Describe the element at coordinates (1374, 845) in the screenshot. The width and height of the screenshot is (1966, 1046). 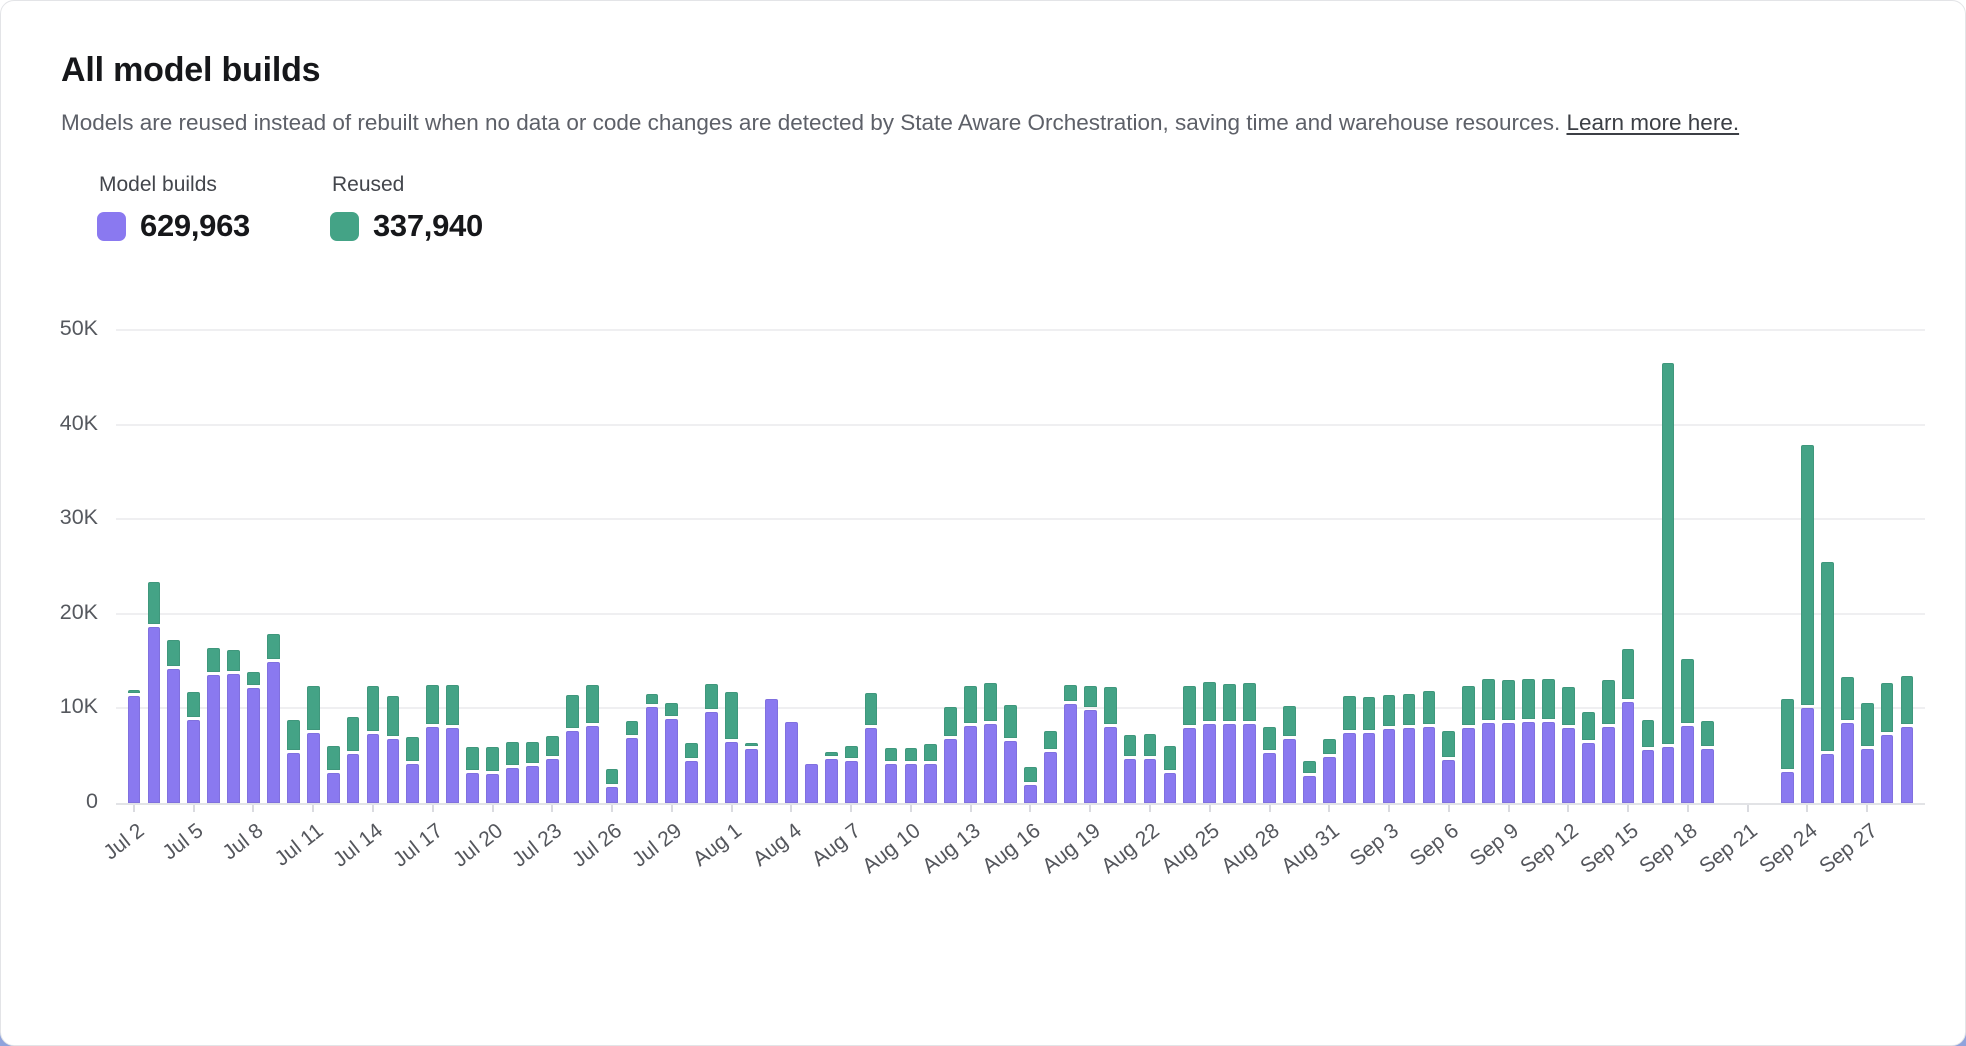
I see `x-axis-label: Sep 3` at that location.